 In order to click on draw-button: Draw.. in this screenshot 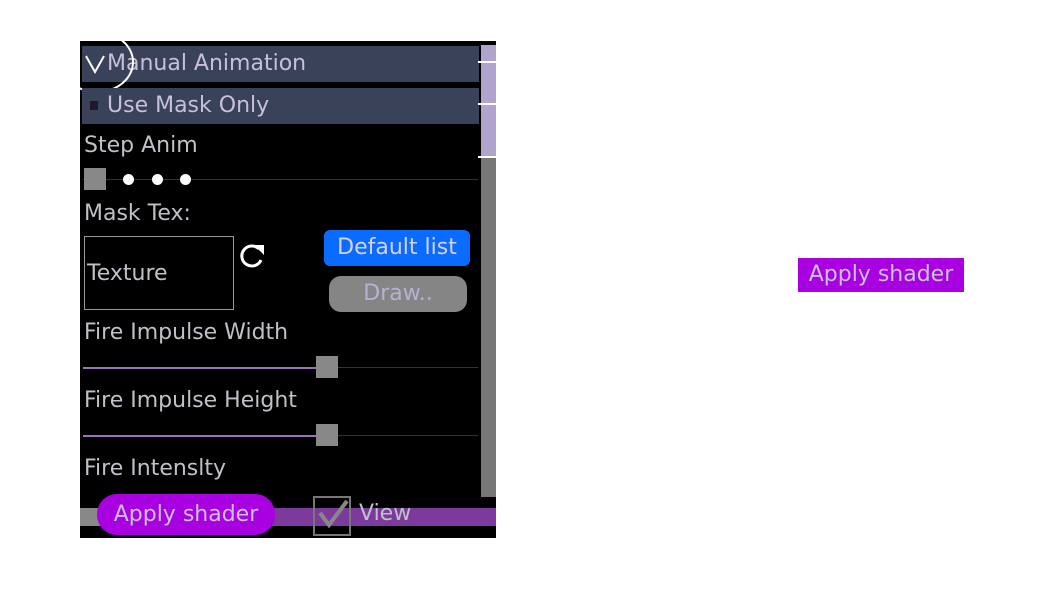, I will do `click(398, 294)`.